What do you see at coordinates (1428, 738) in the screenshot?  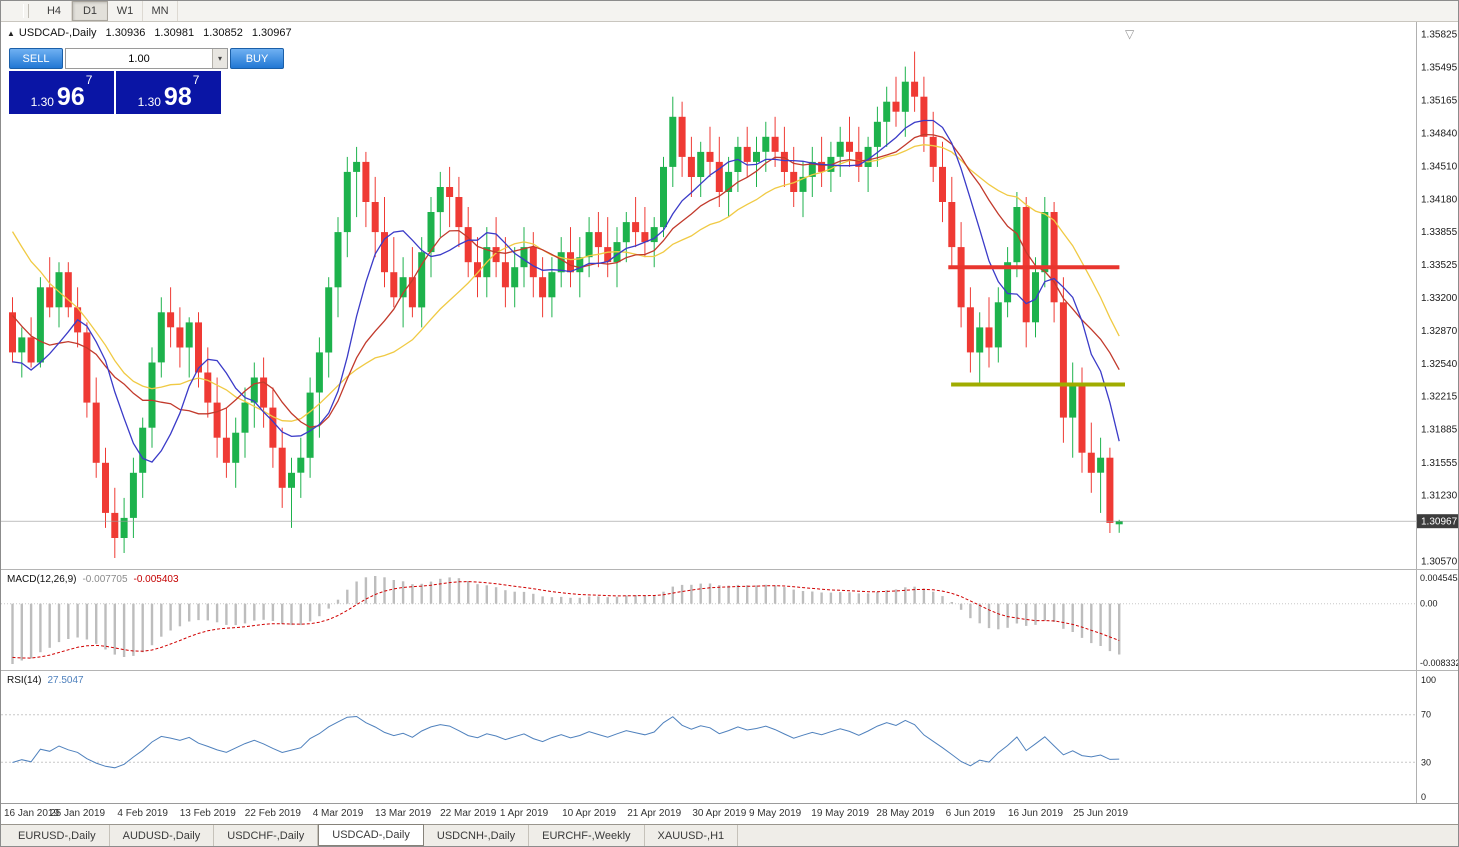 I see `rsi-axis-labels: 100 70 30 0` at bounding box center [1428, 738].